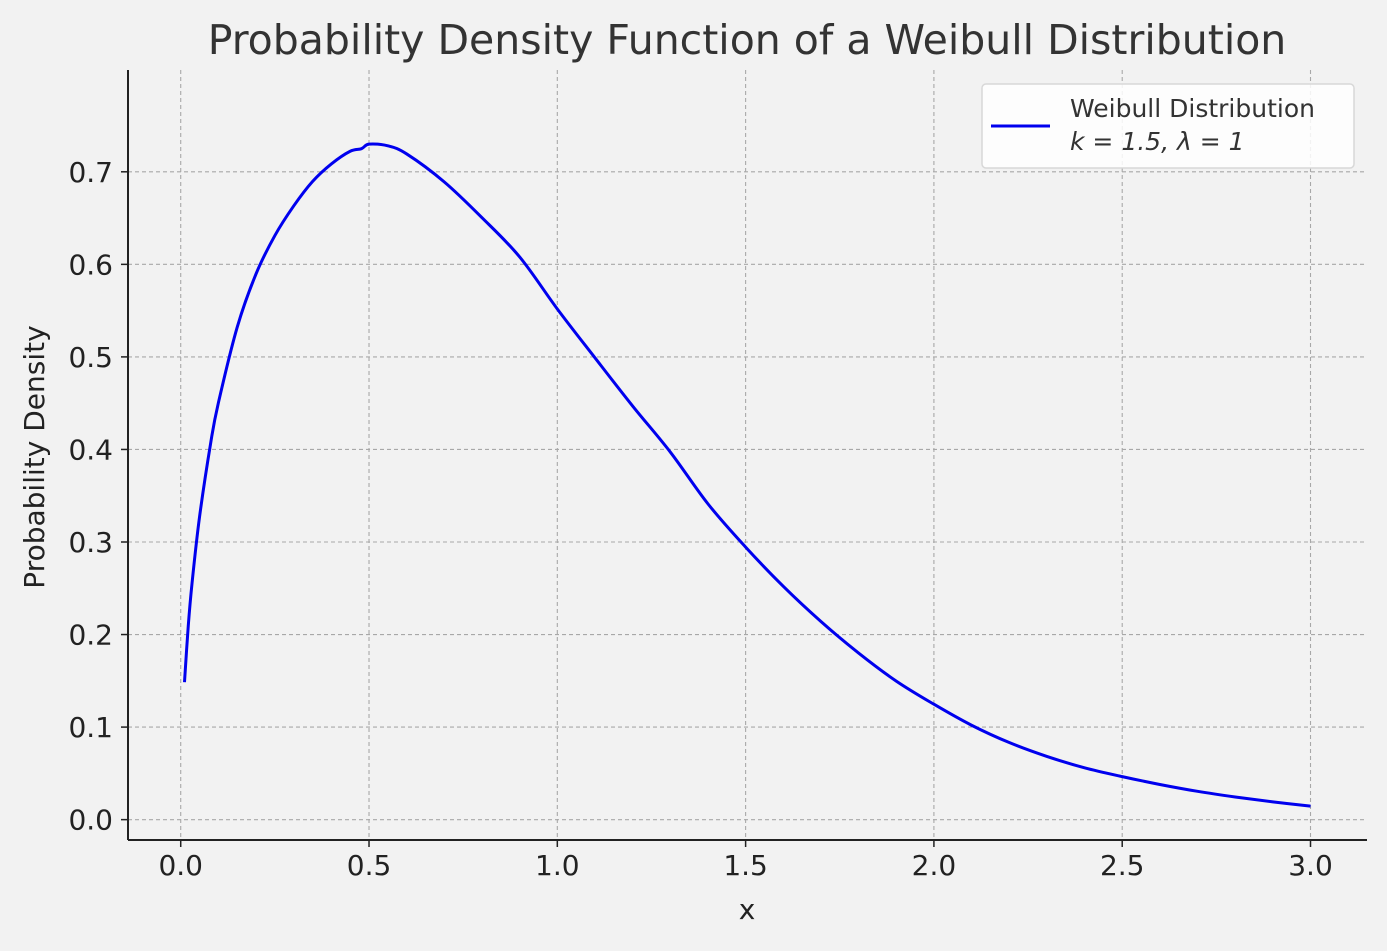 This screenshot has width=1387, height=951. Describe the element at coordinates (934, 865) in the screenshot. I see `x-tick-label: 2.0` at that location.